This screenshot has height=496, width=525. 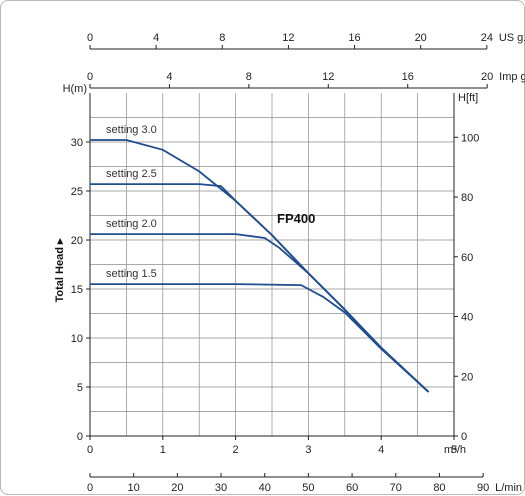 What do you see at coordinates (221, 488) in the screenshot?
I see `lmin-tick-label: 30` at bounding box center [221, 488].